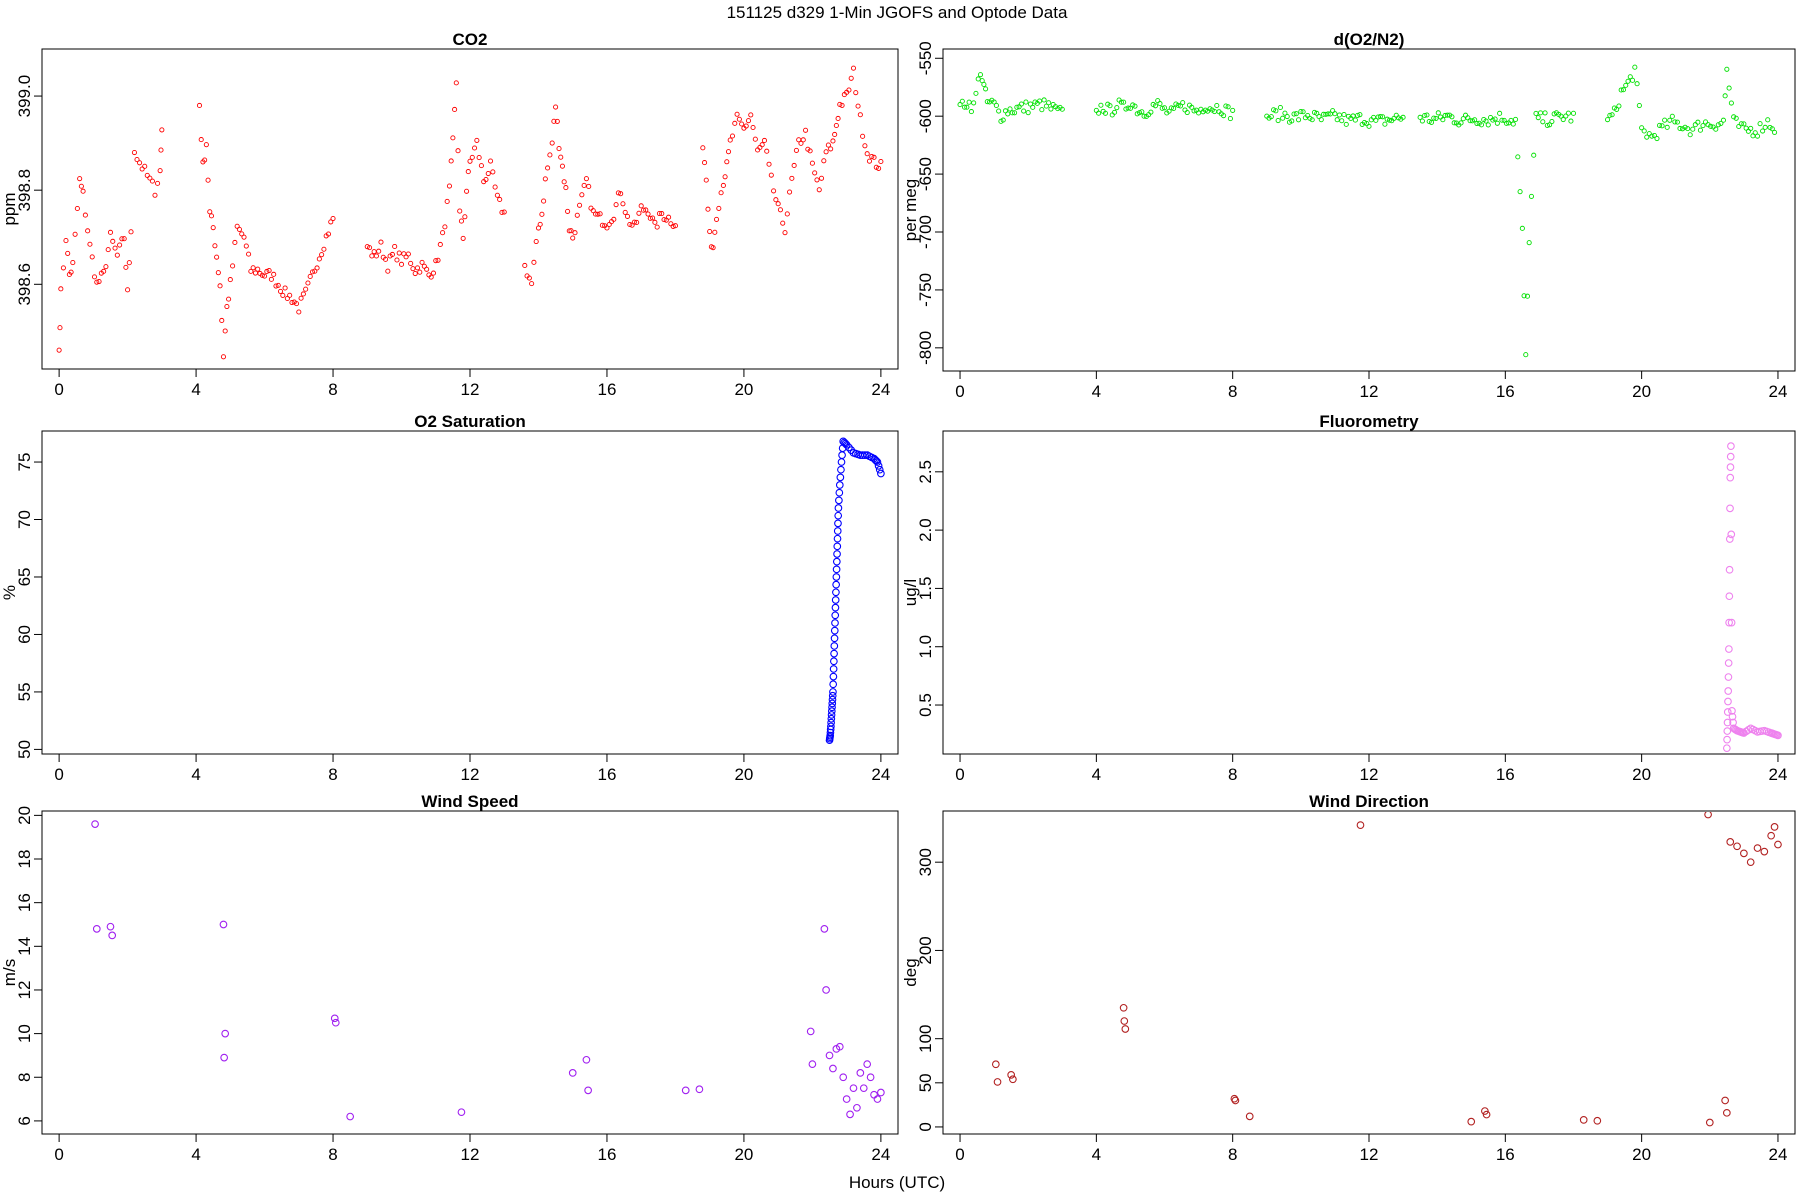  I want to click on wspd-x-tick-label: 0, so click(58, 1154).